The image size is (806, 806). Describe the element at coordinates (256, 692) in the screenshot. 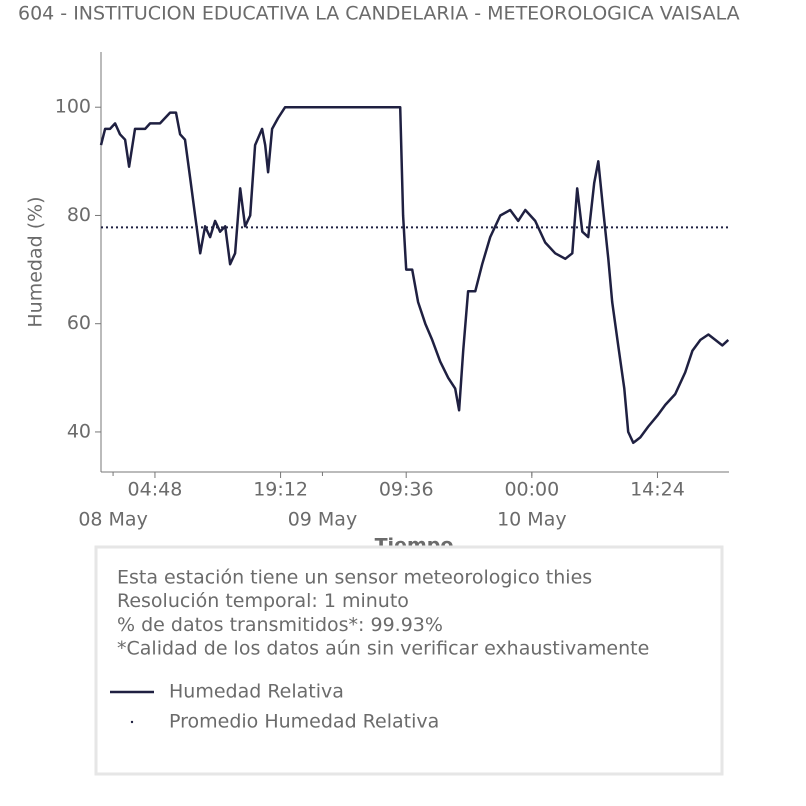

I see `legend-label: Humedad Relativa` at that location.